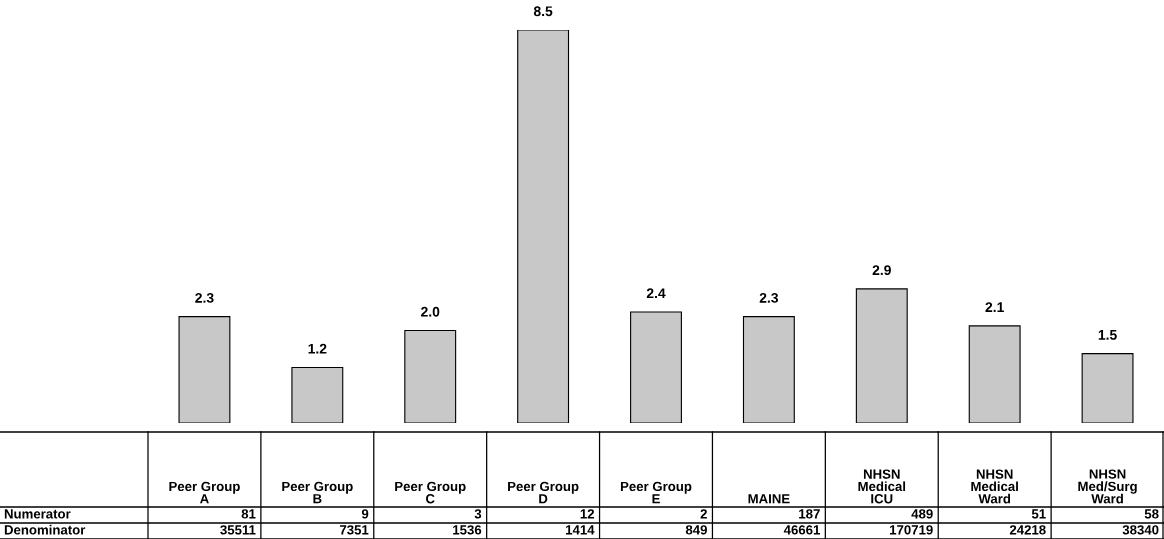 This screenshot has width=1164, height=539. What do you see at coordinates (801, 530) in the screenshot?
I see `text: 46661` at bounding box center [801, 530].